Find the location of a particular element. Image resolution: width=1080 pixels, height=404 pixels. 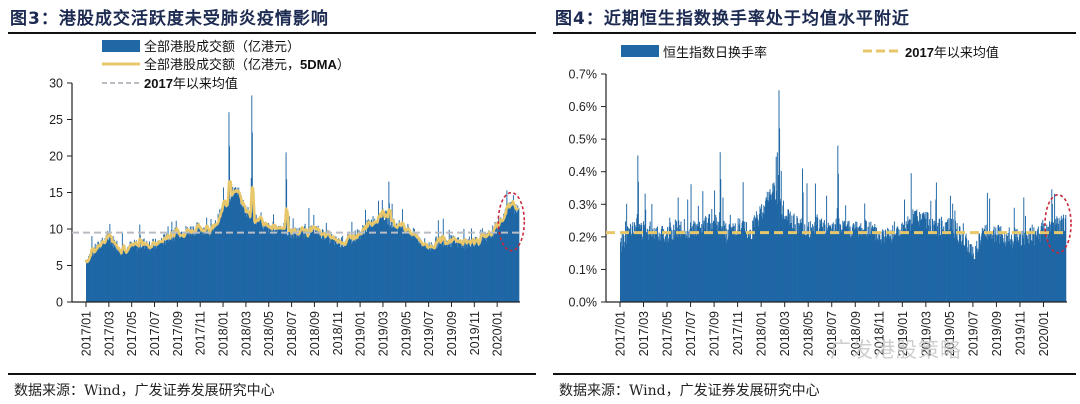

source-divider is located at coordinates (272, 374).